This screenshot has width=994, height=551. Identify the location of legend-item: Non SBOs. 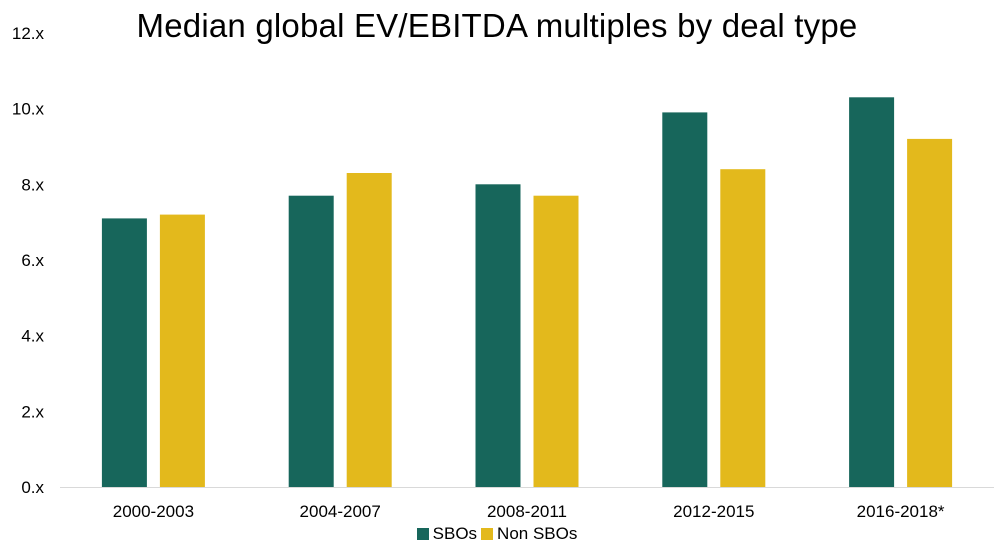
(529, 534).